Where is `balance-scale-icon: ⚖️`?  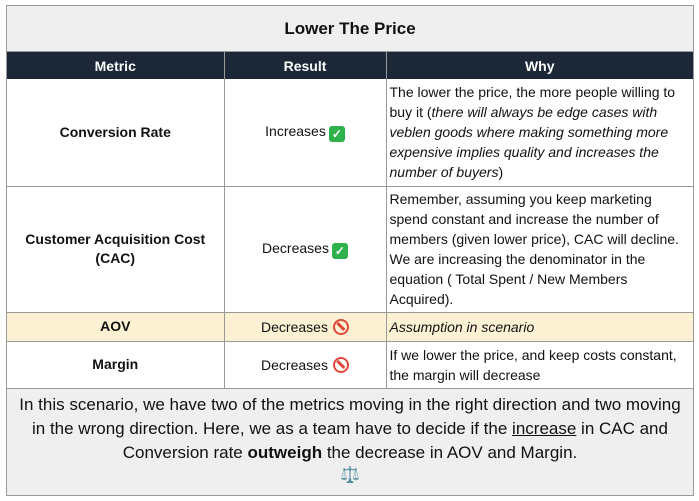 balance-scale-icon: ⚖️ is located at coordinates (350, 475).